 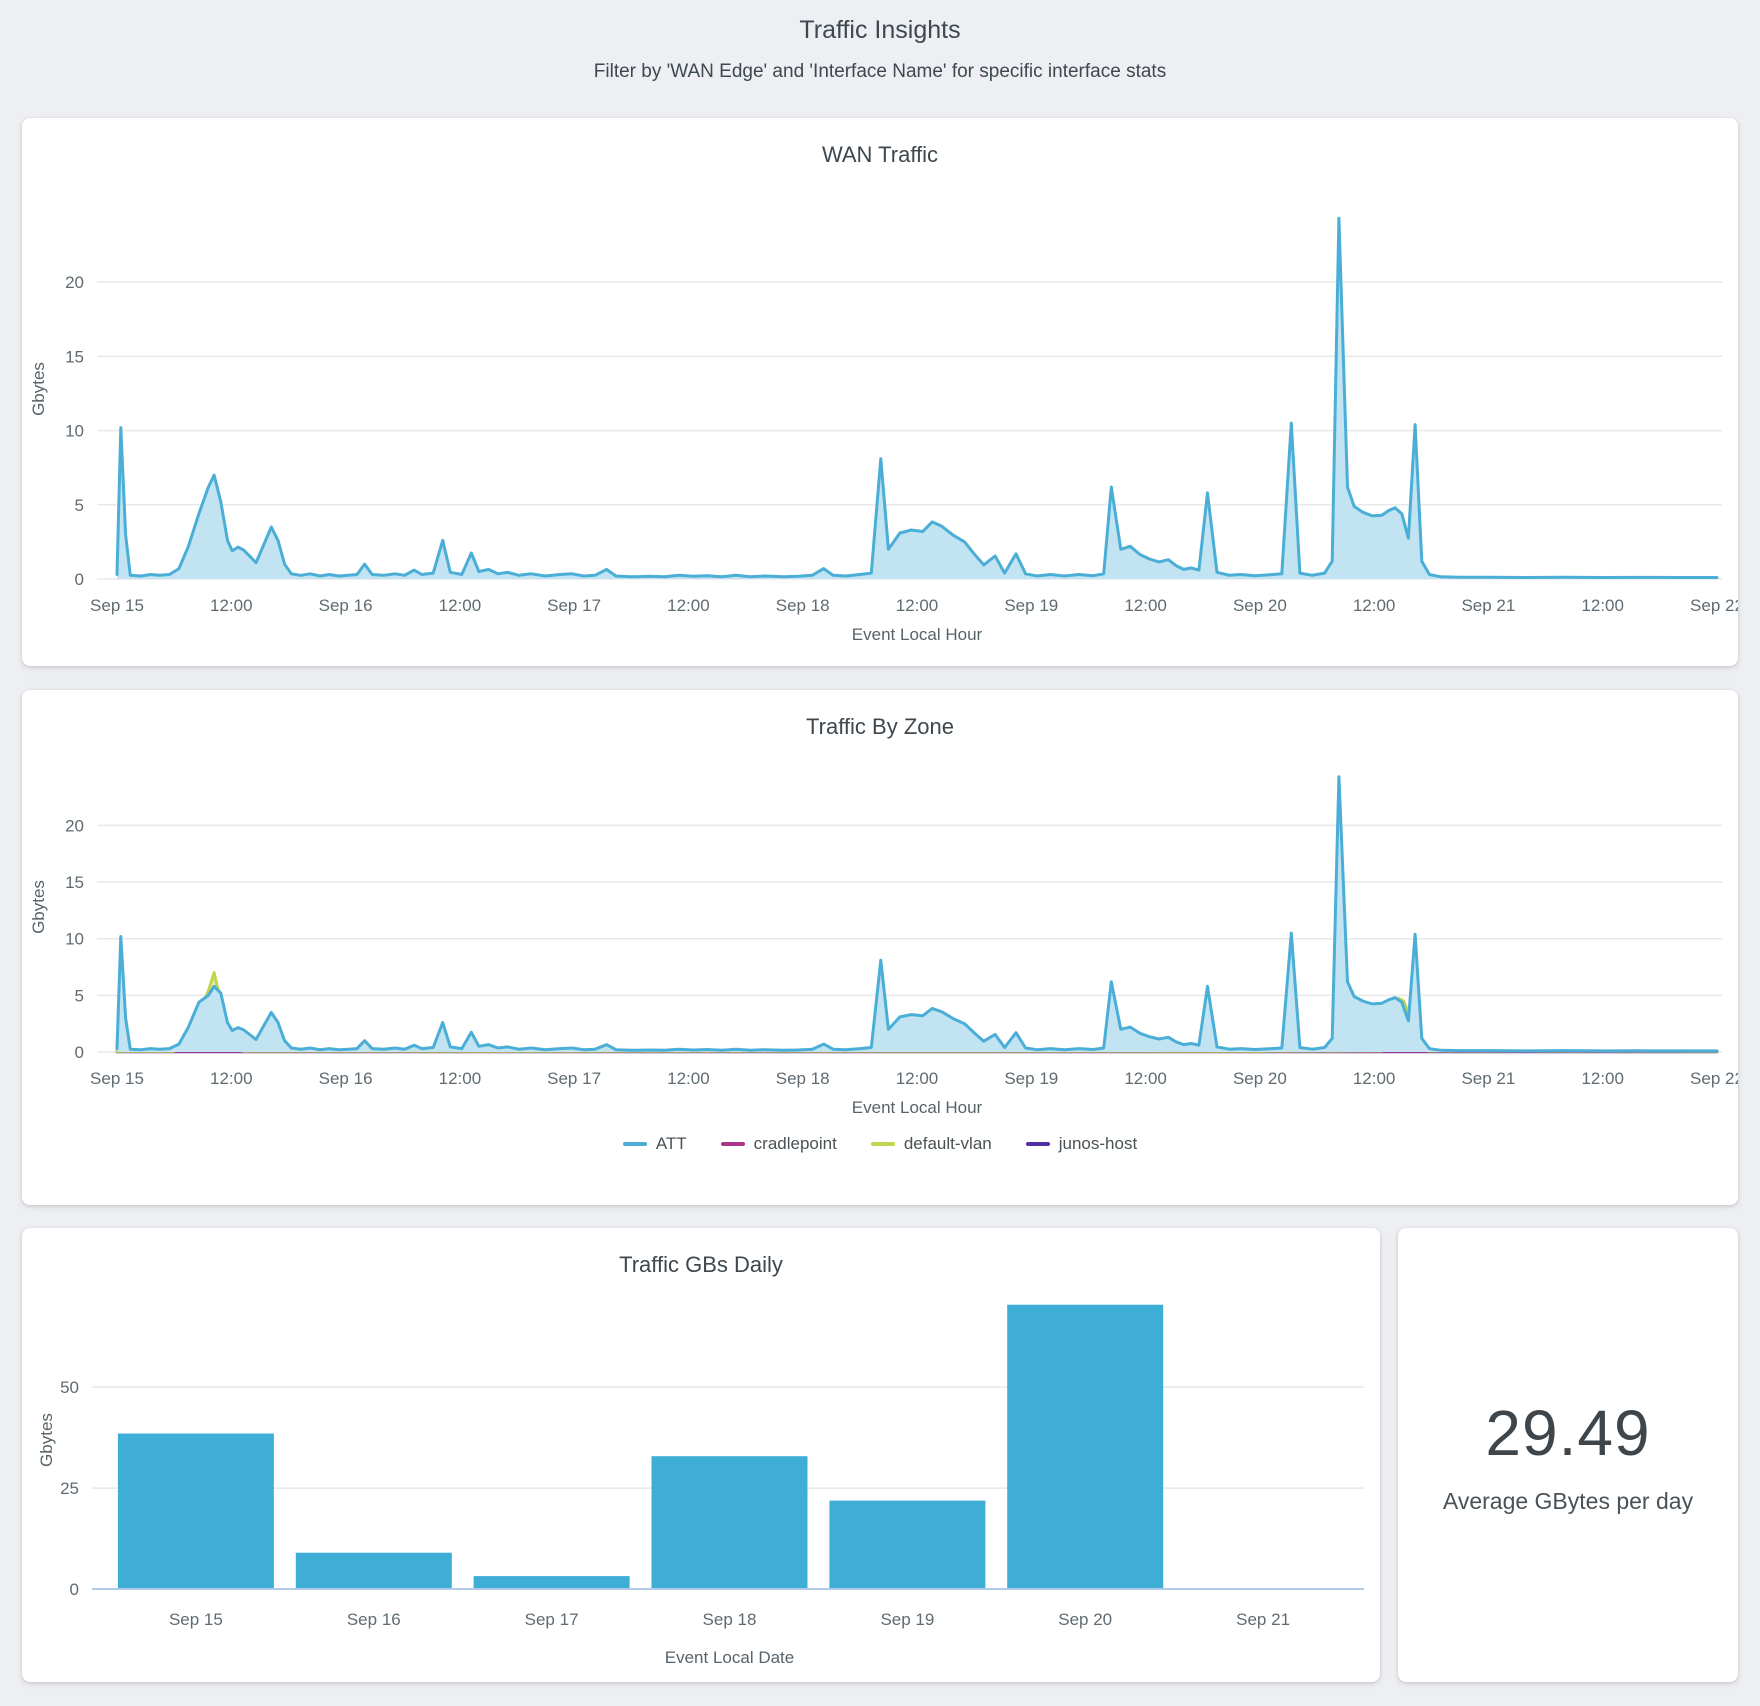 What do you see at coordinates (69, 1387) in the screenshot?
I see `svg-text: 50` at bounding box center [69, 1387].